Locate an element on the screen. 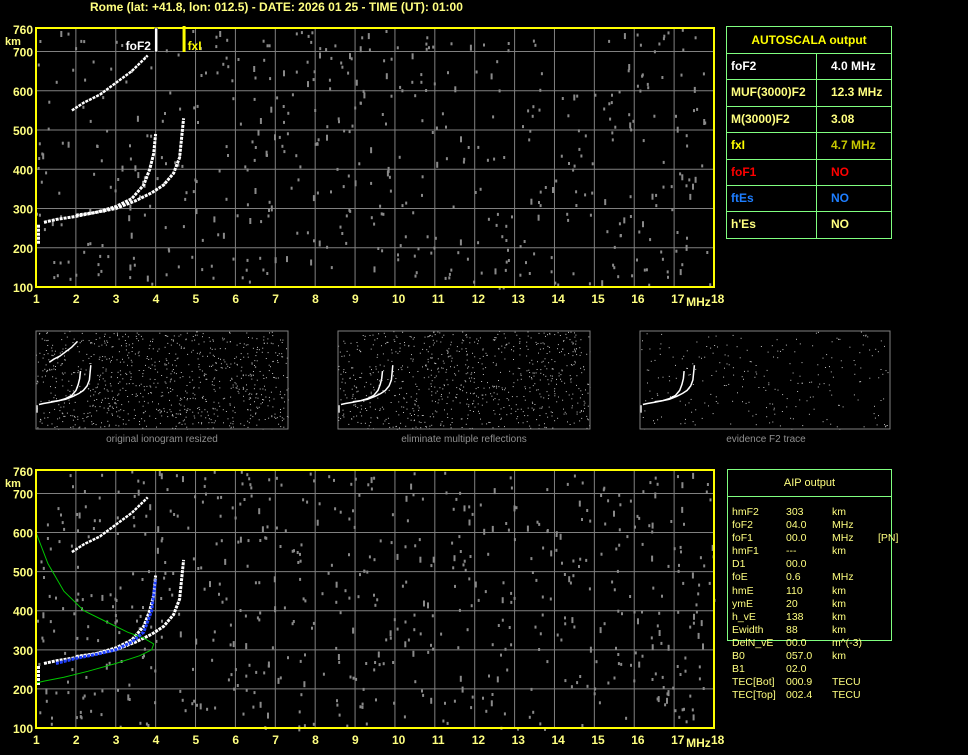 The width and height of the screenshot is (968, 755). thumbnail-label-original: original ionogram resized is located at coordinates (162, 439).